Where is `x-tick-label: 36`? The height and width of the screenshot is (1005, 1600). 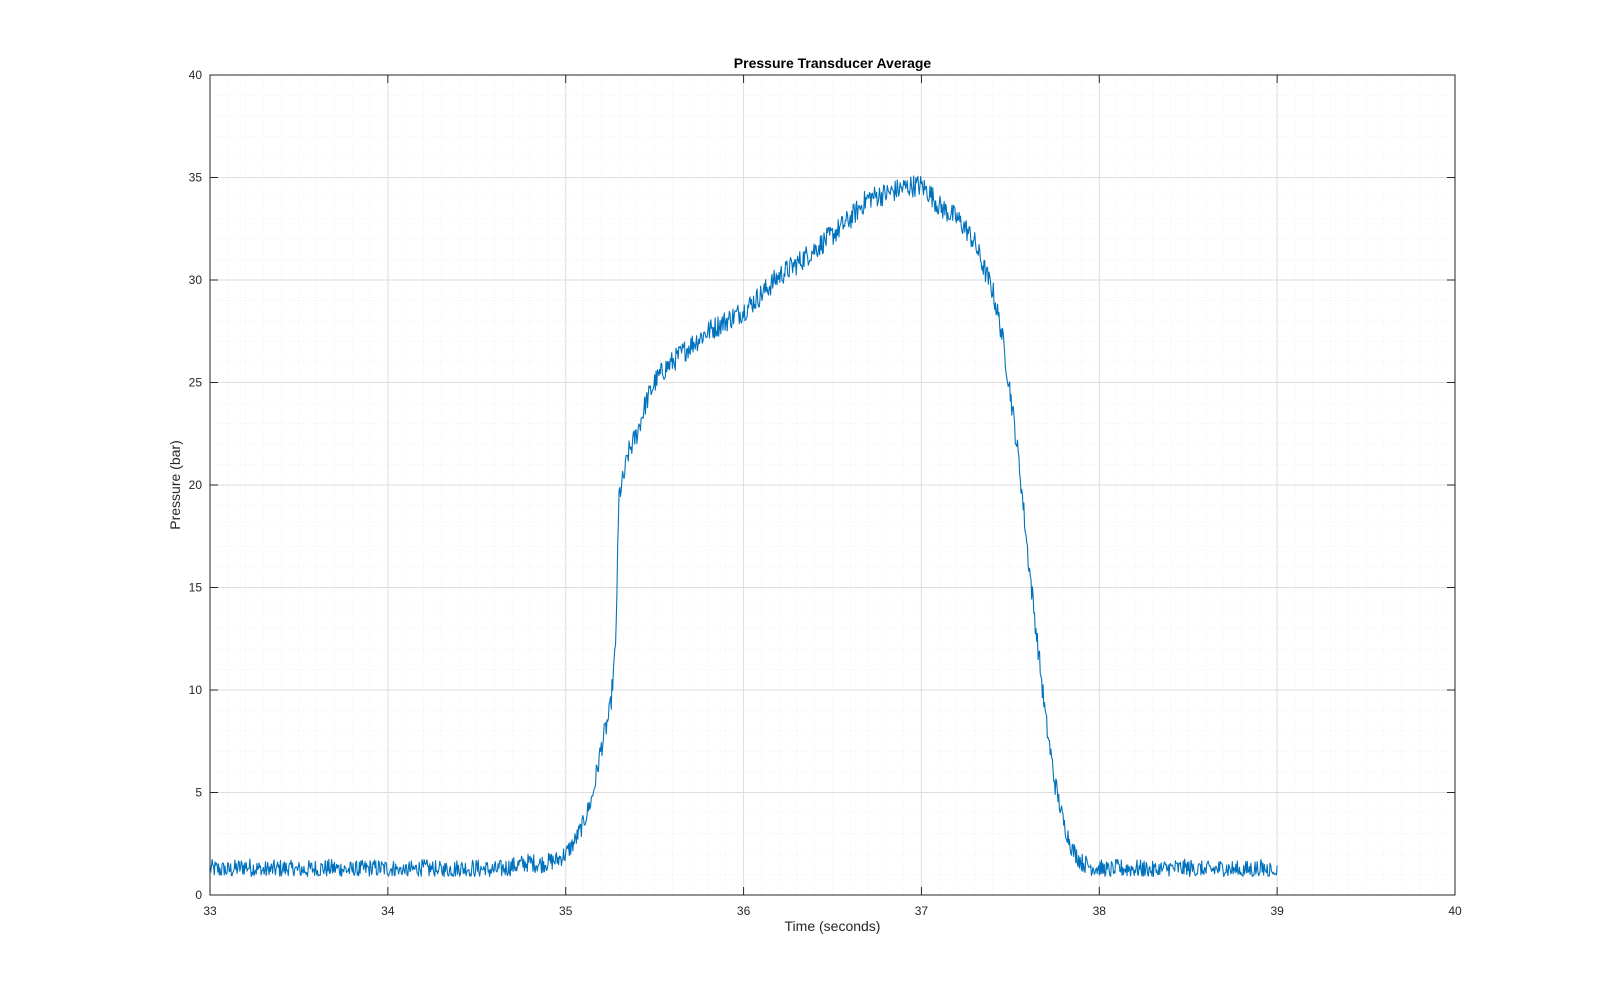 x-tick-label: 36 is located at coordinates (744, 911).